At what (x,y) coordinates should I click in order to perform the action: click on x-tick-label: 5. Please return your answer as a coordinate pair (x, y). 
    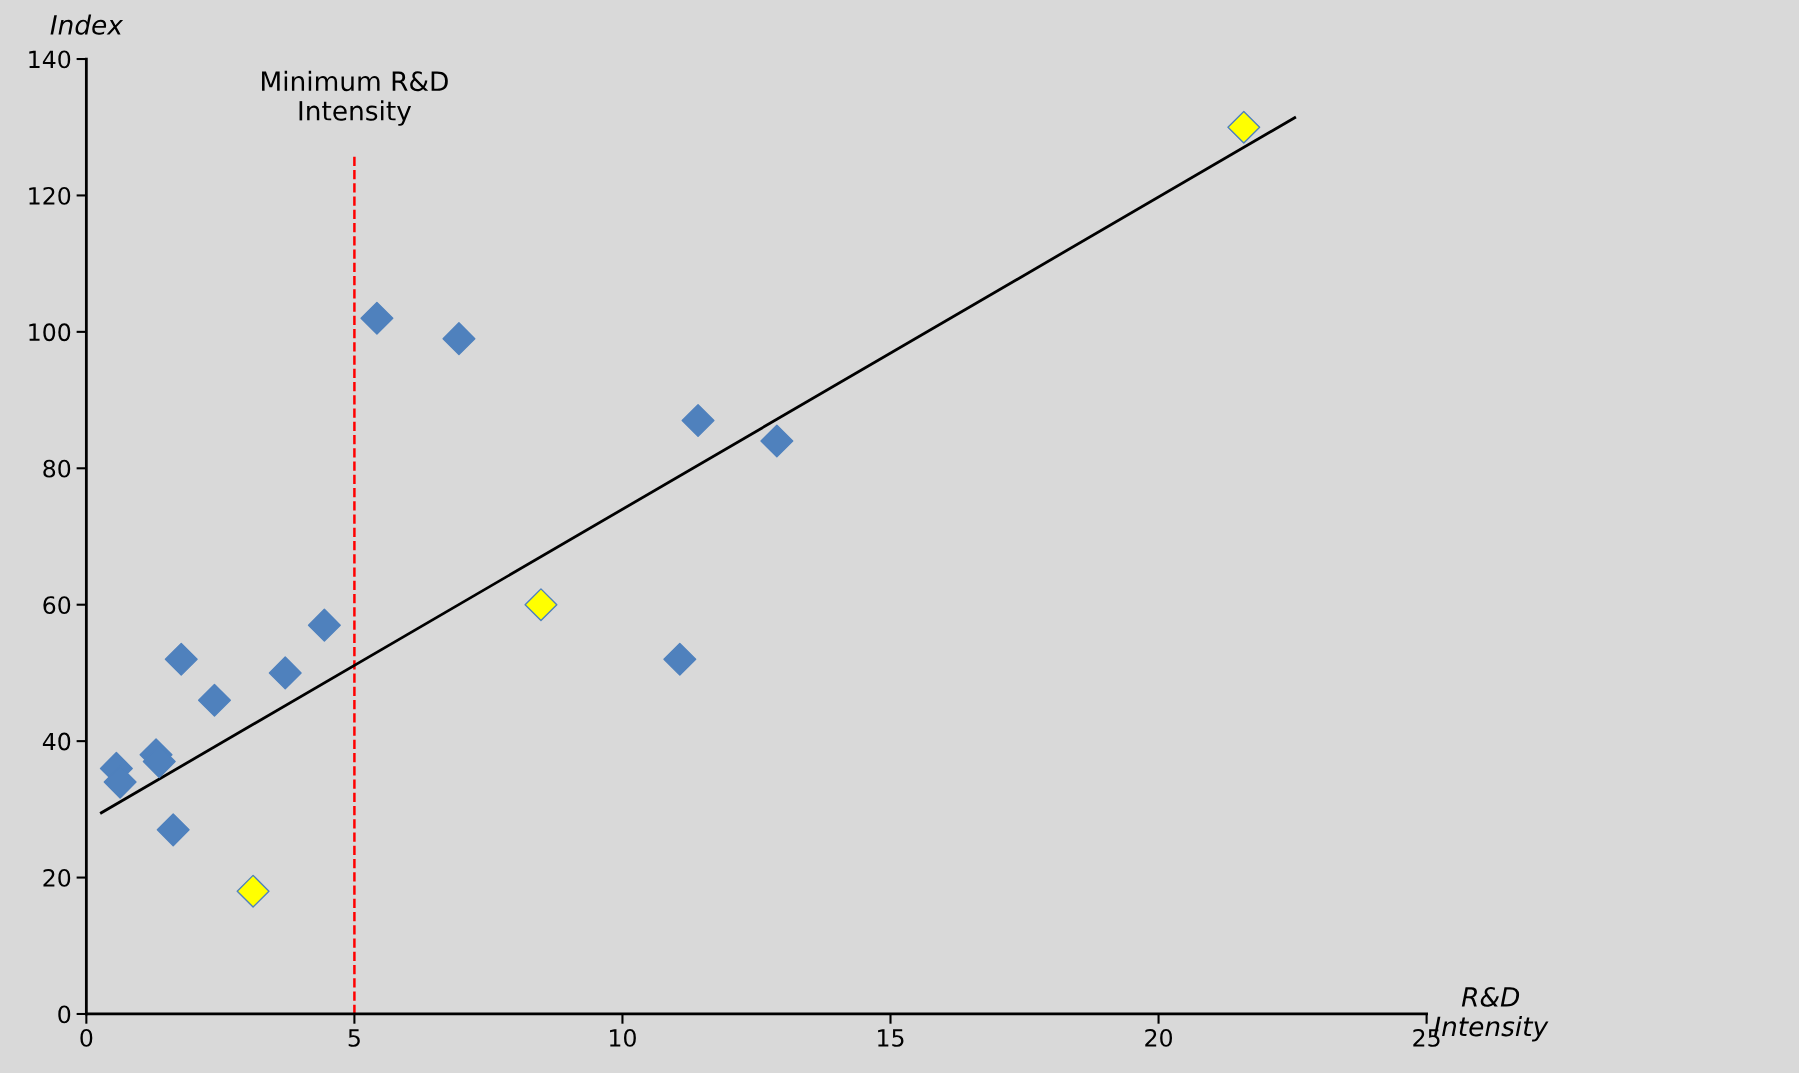
    Looking at the image, I should click on (354, 1038).